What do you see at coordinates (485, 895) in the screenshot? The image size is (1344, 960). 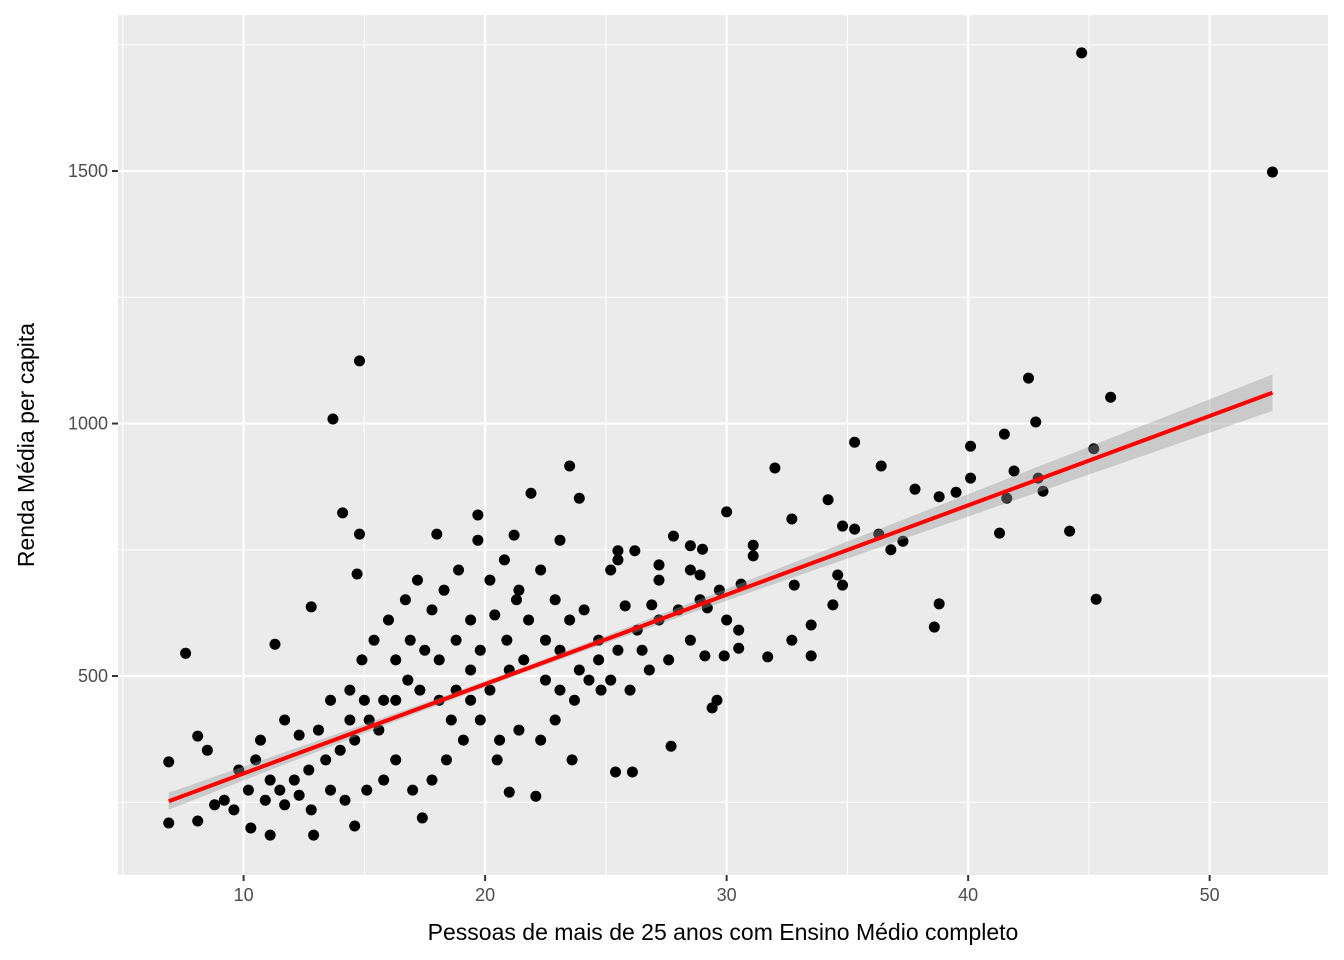 I see `x-tick-label: 20` at bounding box center [485, 895].